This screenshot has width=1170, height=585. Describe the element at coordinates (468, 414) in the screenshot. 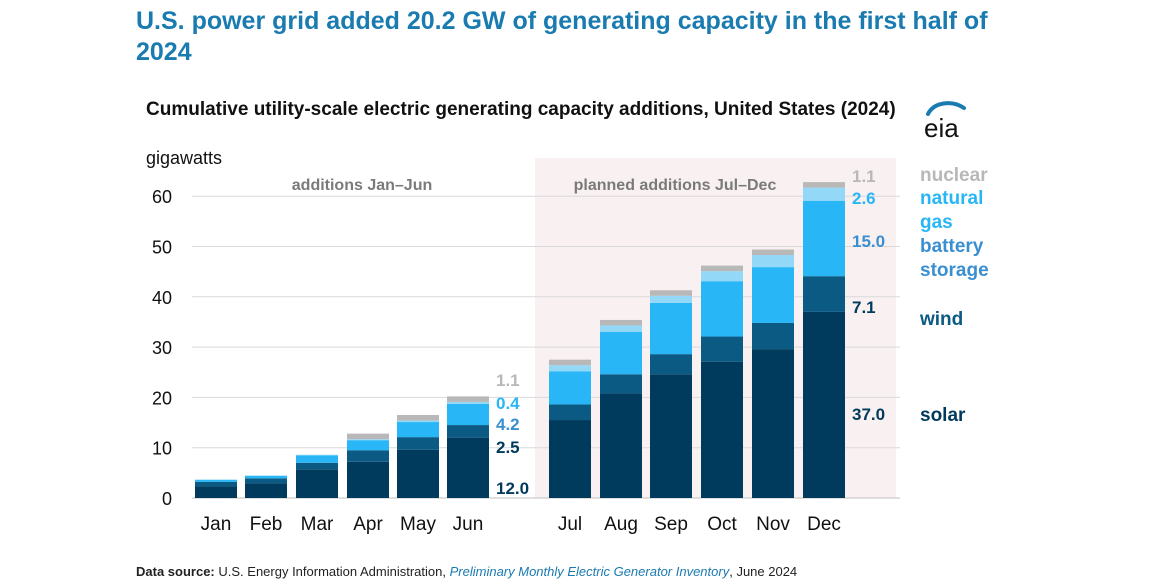

I see `bar-battery-storage-jun` at that location.